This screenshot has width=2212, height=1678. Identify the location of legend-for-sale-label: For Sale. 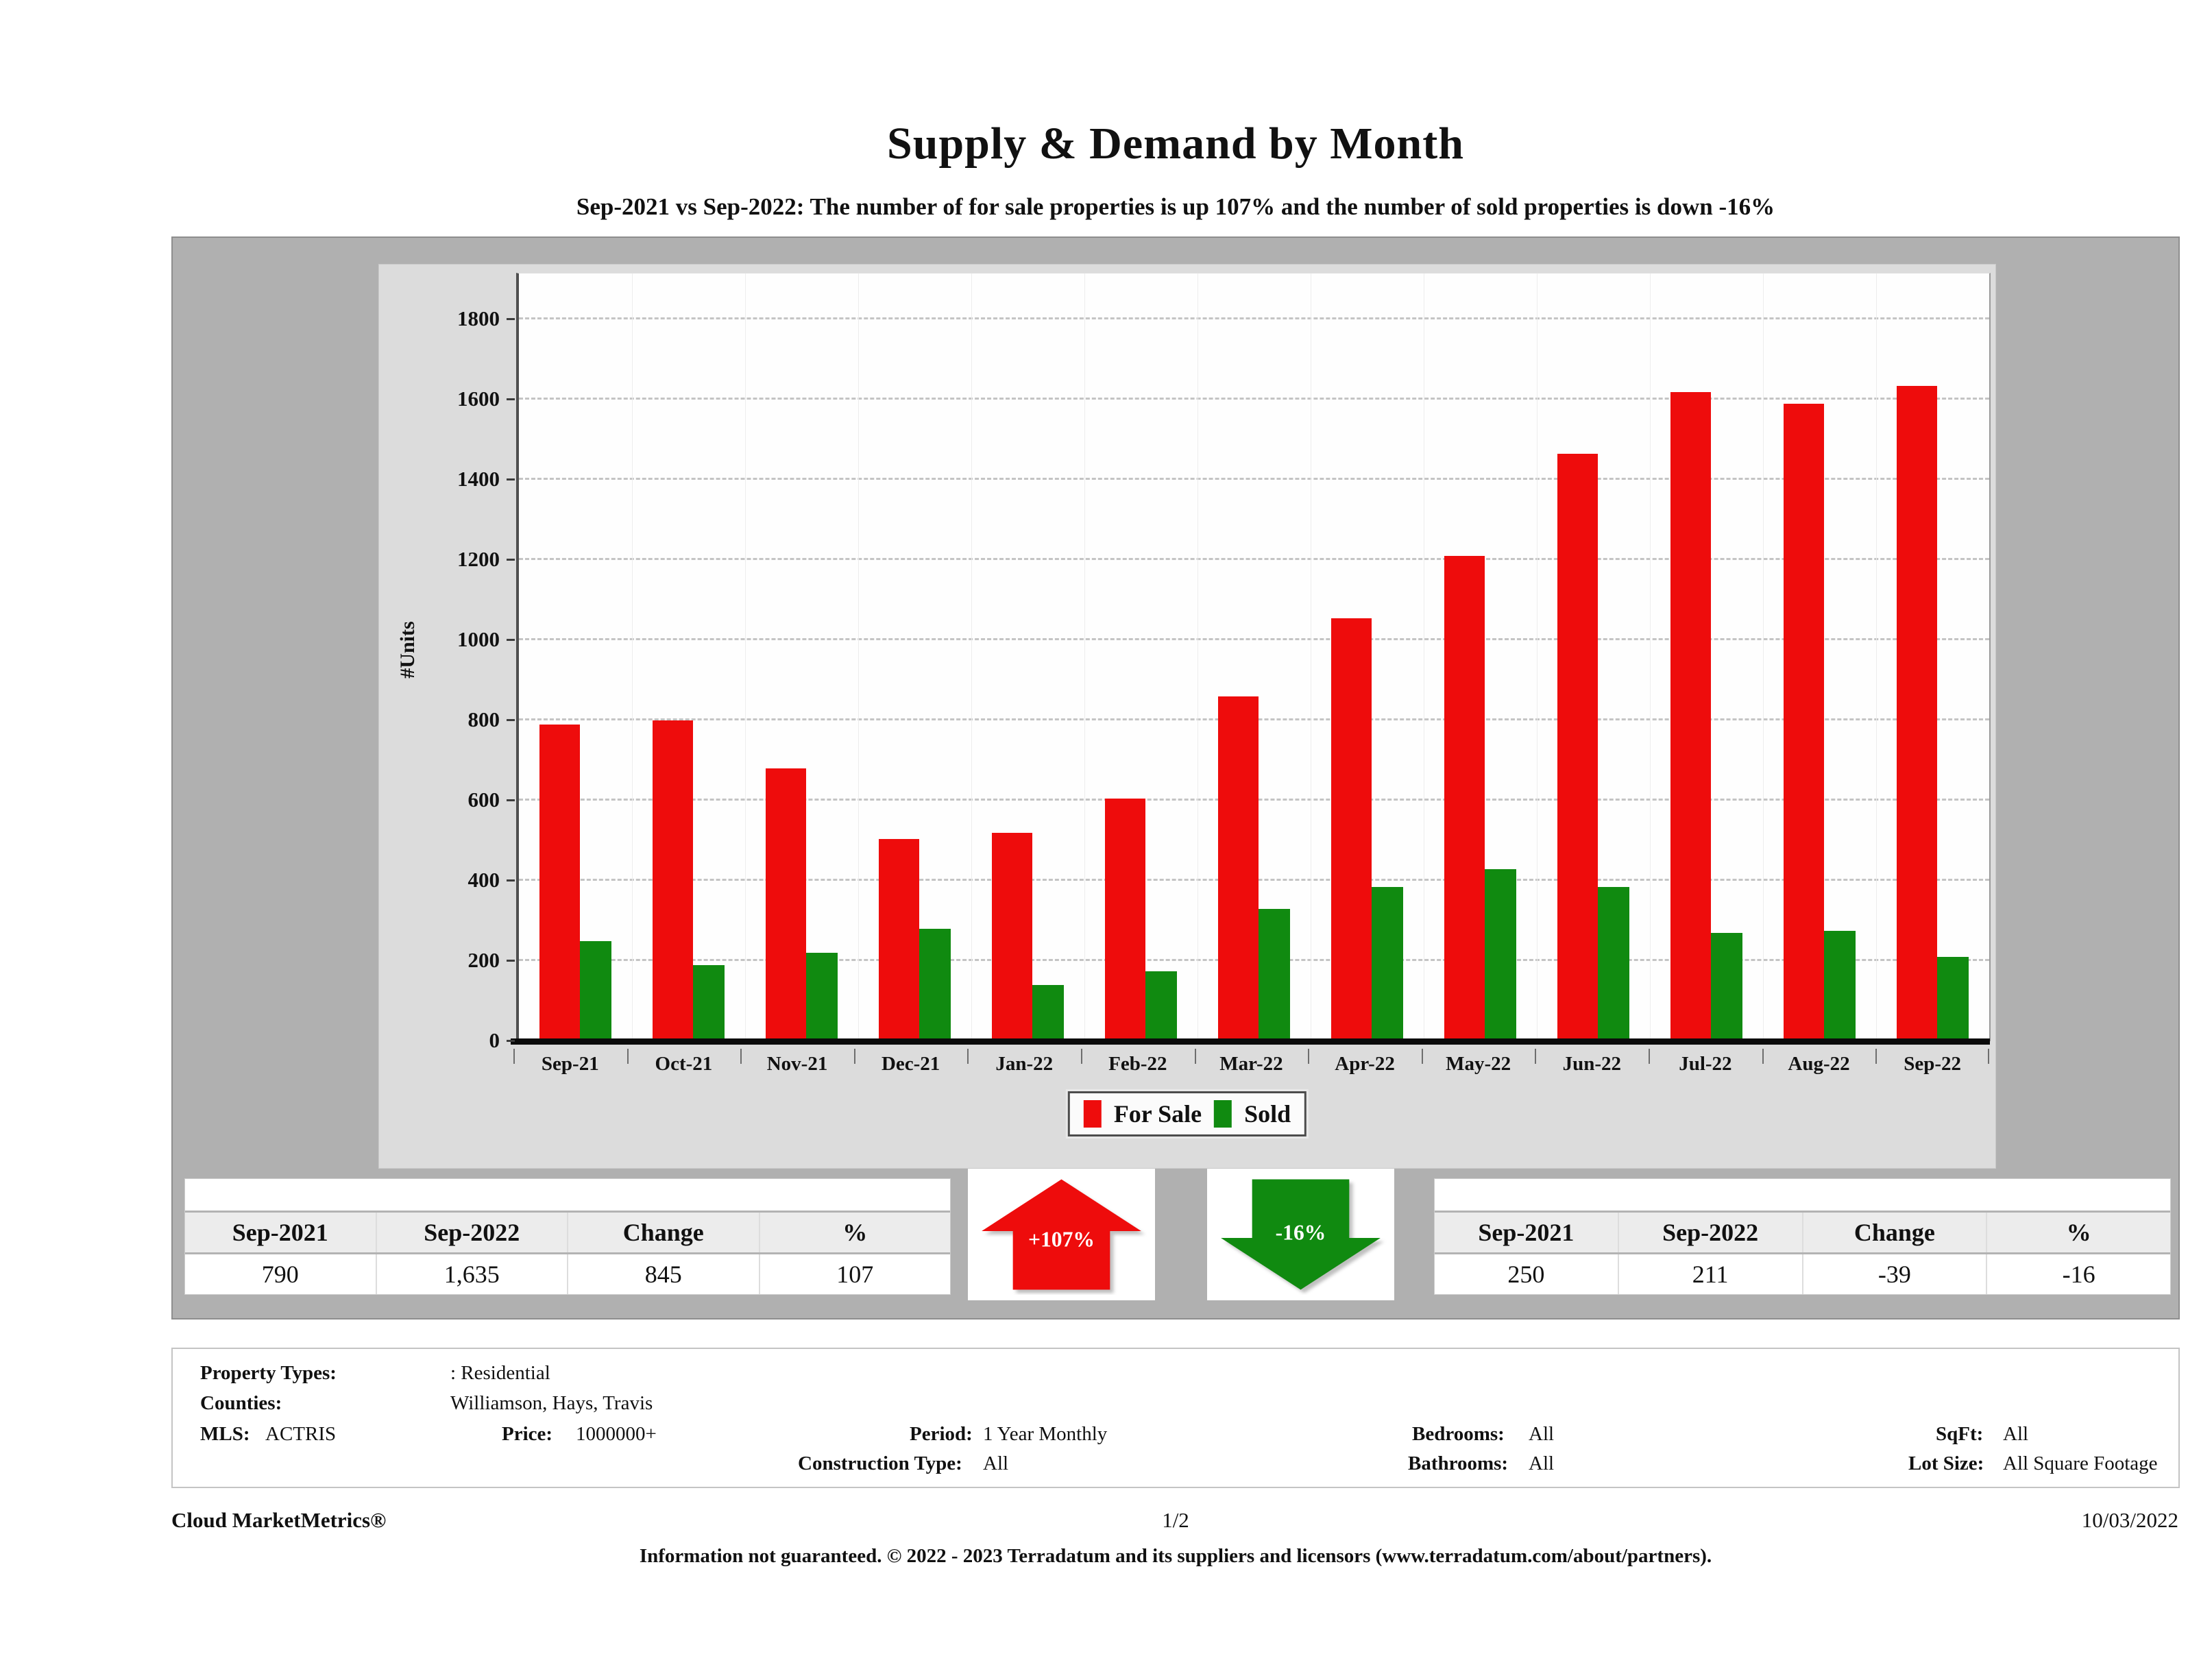
(1157, 1114).